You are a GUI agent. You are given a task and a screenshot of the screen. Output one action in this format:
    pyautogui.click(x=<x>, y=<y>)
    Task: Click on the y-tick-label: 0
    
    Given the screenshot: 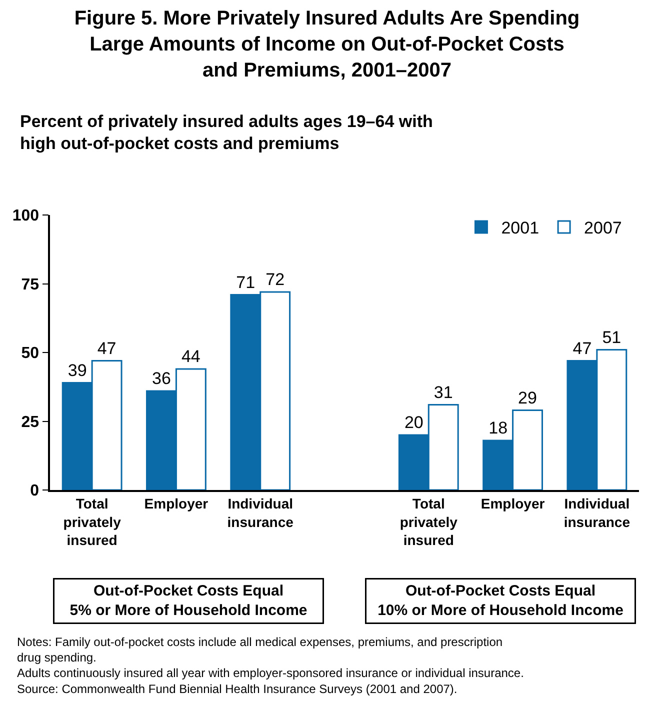 What is the action you would take?
    pyautogui.click(x=35, y=491)
    